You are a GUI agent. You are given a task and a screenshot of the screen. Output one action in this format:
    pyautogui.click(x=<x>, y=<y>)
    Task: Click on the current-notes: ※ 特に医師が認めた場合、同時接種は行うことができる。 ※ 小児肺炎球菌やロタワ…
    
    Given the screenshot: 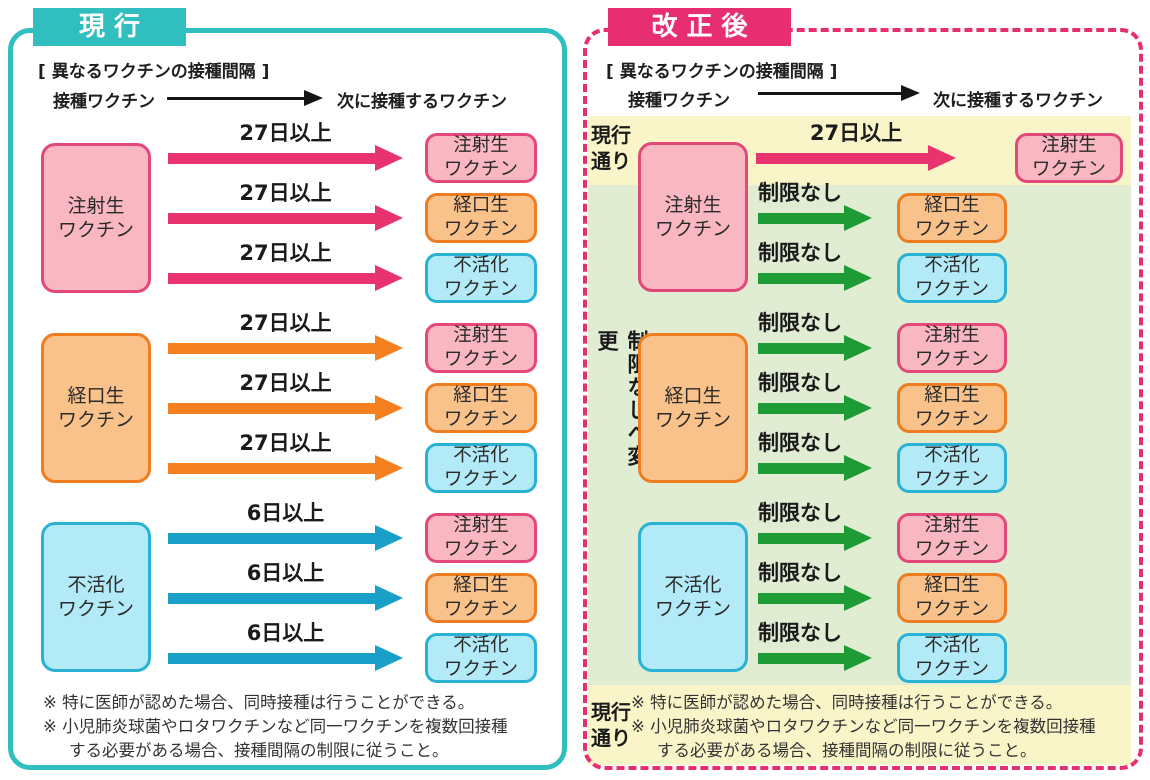 What is the action you would take?
    pyautogui.click(x=295, y=727)
    